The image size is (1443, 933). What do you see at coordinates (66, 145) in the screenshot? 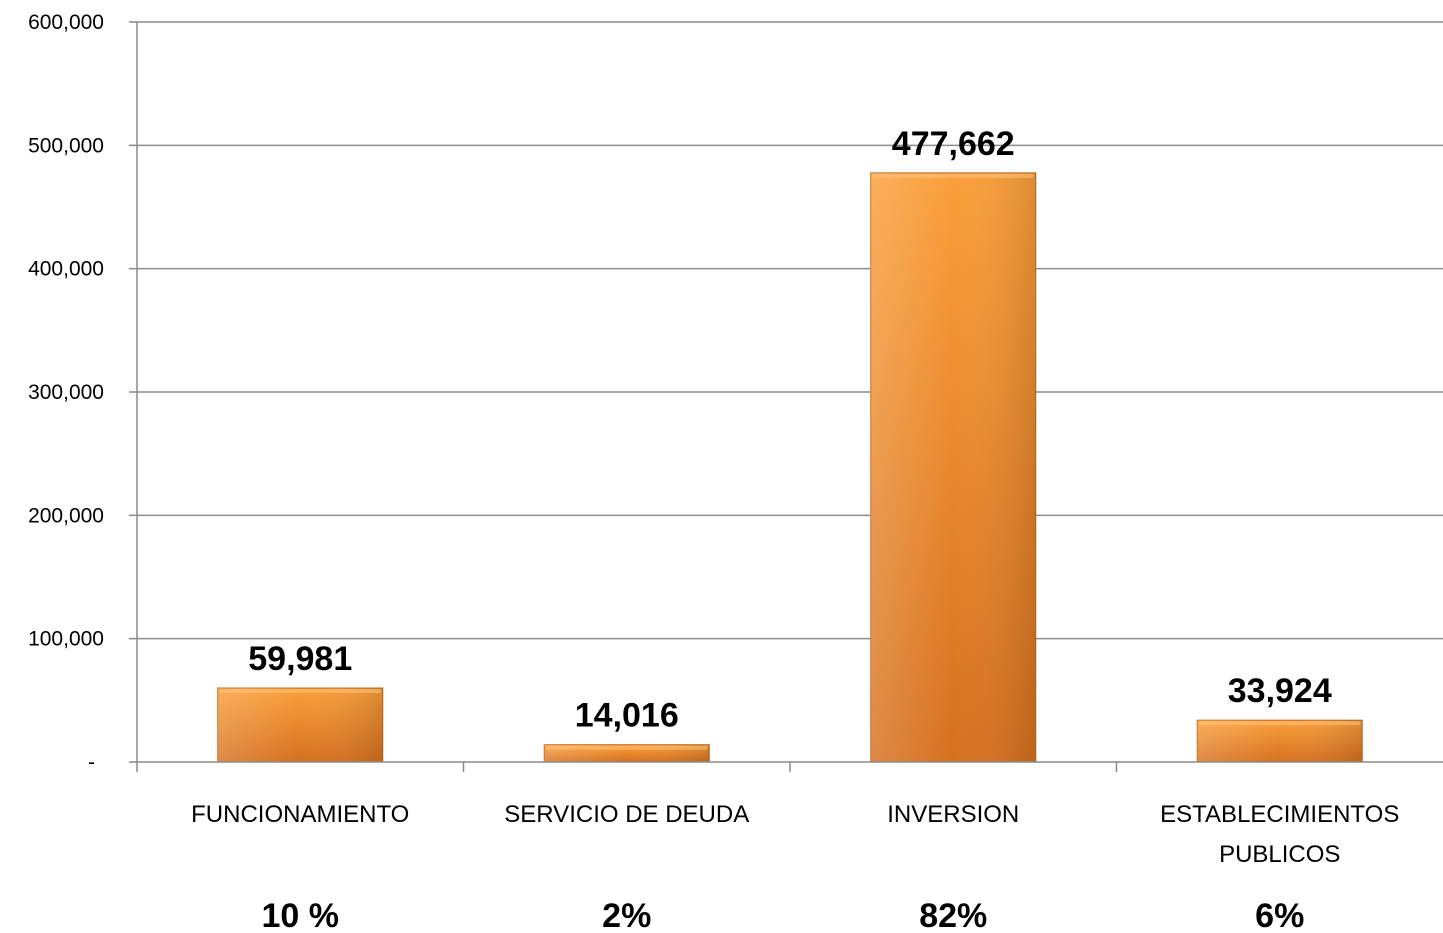
I see `y-tick-label: 500,000` at bounding box center [66, 145].